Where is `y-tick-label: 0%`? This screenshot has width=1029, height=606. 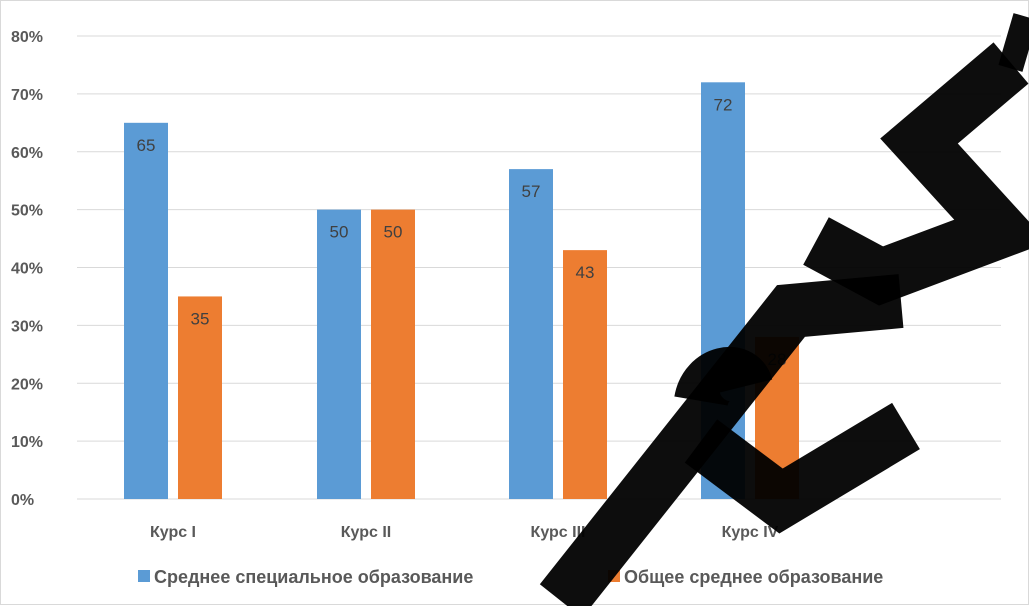
y-tick-label: 0% is located at coordinates (22, 500).